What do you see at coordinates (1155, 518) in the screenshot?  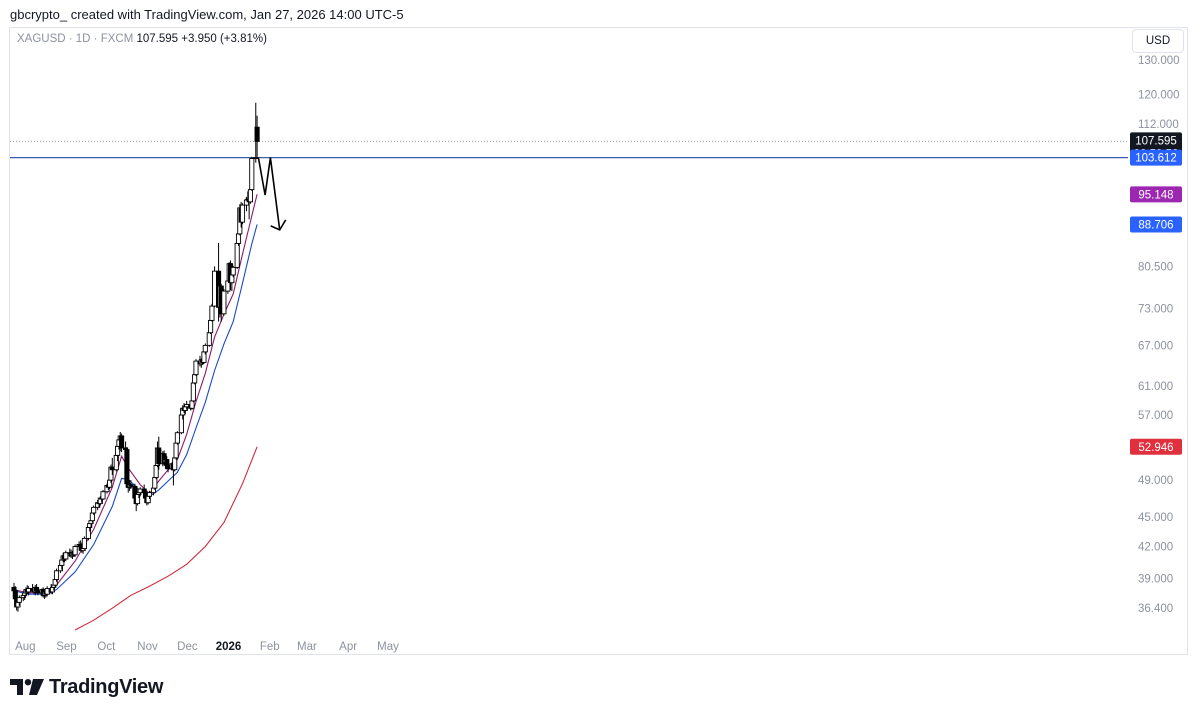 I see `y-tick-label: 45.000` at bounding box center [1155, 518].